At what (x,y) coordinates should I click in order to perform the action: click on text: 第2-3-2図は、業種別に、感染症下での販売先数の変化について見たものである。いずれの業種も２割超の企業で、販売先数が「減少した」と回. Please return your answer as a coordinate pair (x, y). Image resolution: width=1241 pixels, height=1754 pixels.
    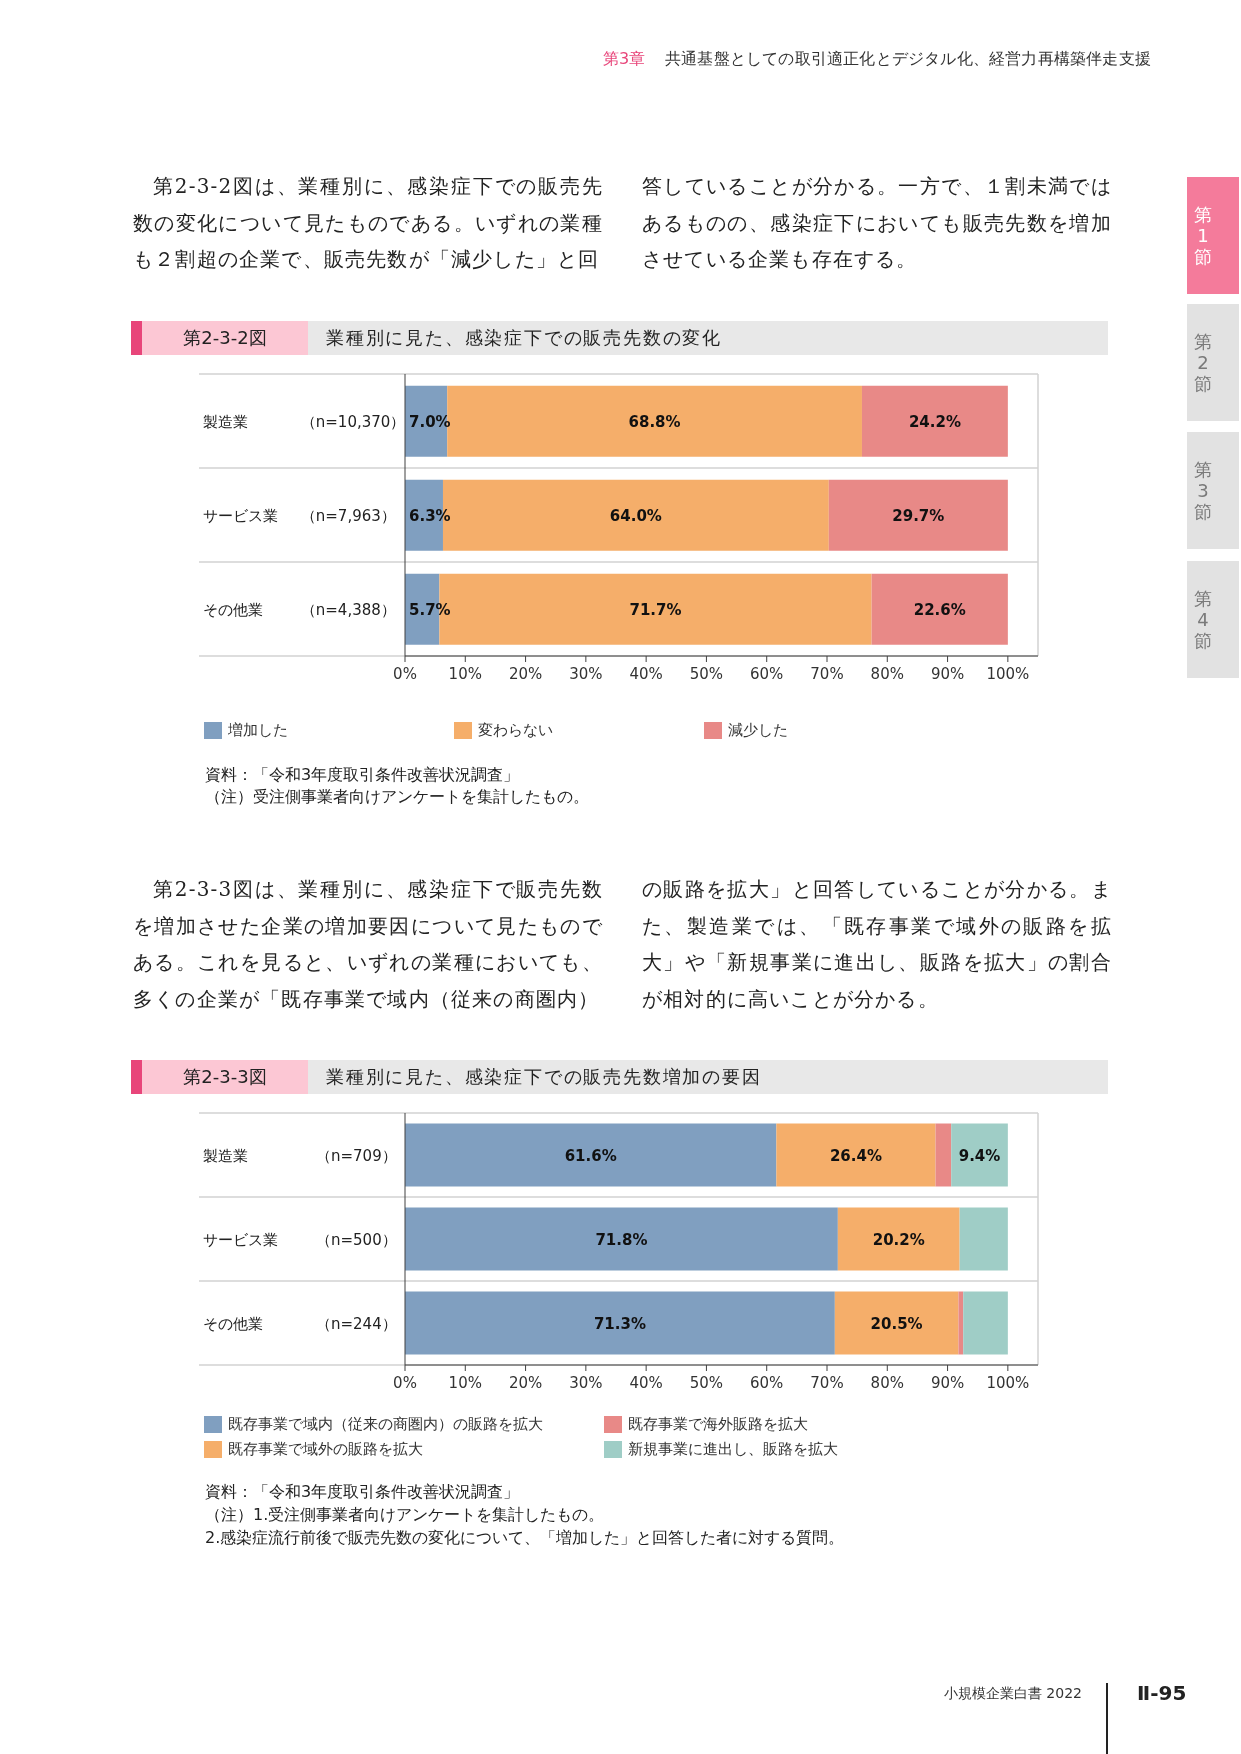
    Looking at the image, I should click on (368, 223).